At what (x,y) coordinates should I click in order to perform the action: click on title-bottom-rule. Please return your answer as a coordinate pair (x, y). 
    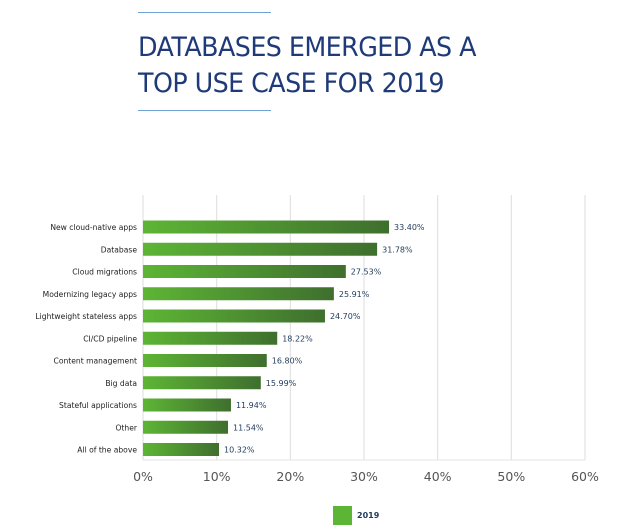
    Looking at the image, I should click on (204, 110).